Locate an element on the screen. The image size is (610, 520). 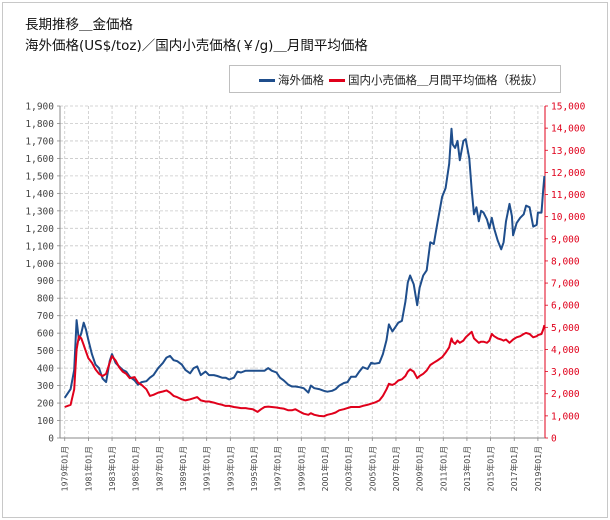
x-tick-label: 1983年01月 is located at coordinates (112, 468).